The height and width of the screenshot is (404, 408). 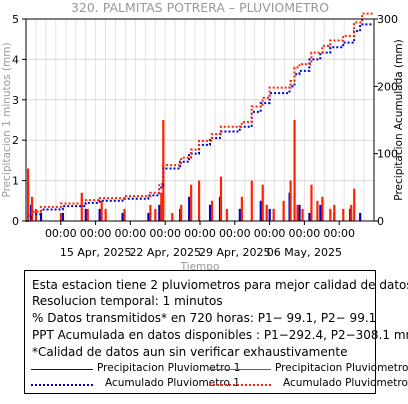 What do you see at coordinates (172, 383) in the screenshot?
I see `legend-item-p1-acum: Acumulado Pluviometro 1` at bounding box center [172, 383].